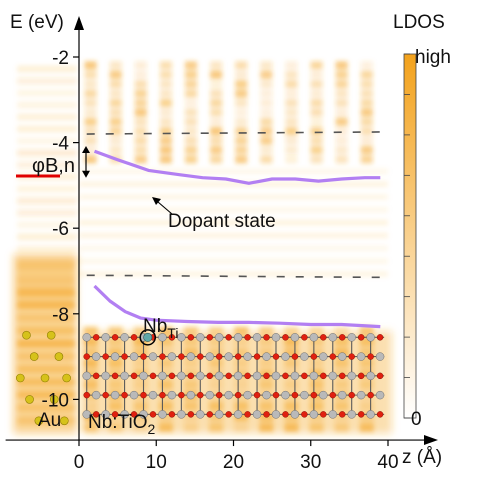 The width and height of the screenshot is (494, 492). Describe the element at coordinates (422, 457) in the screenshot. I see `x-axis-label: z (Å)` at that location.